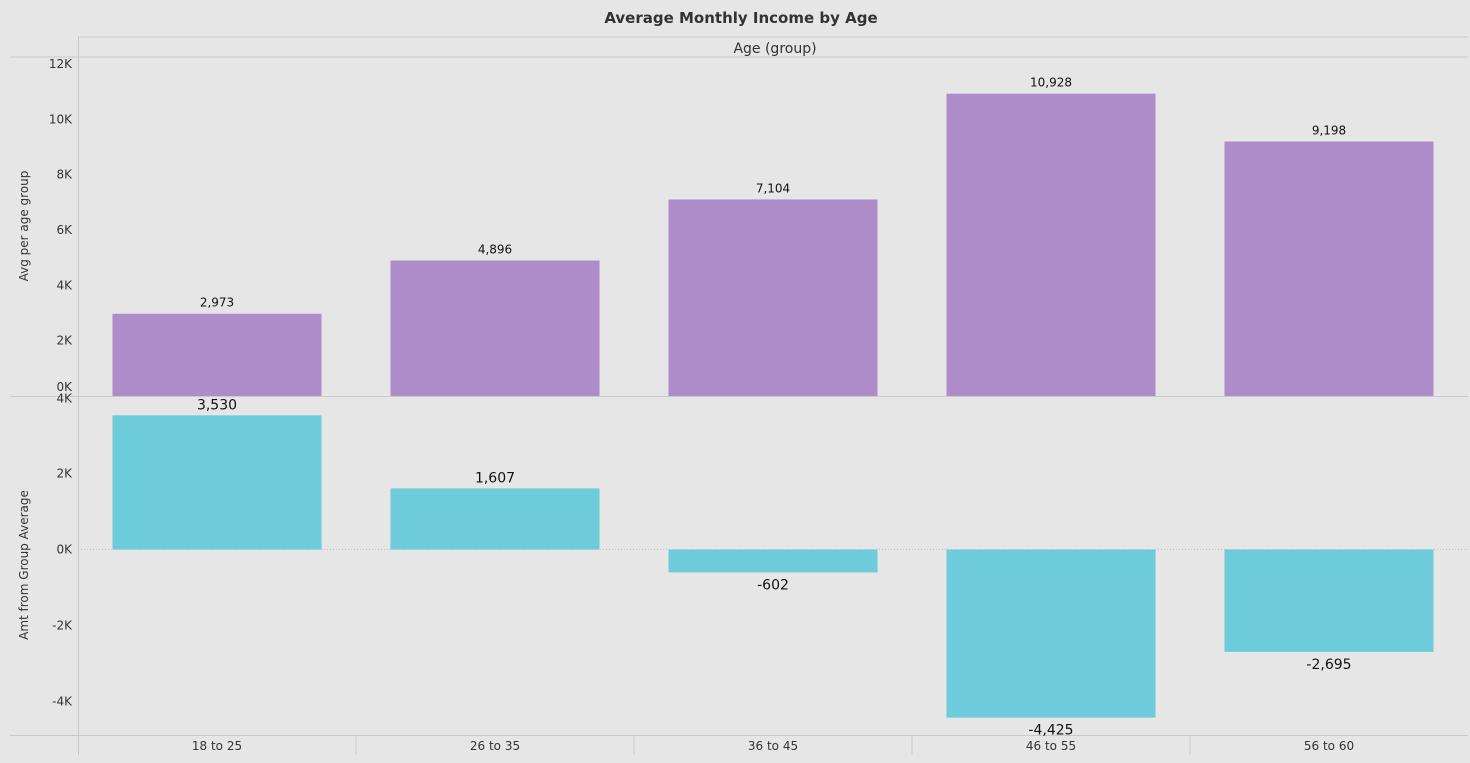 The height and width of the screenshot is (763, 1470). What do you see at coordinates (1329, 131) in the screenshot?
I see `top-bar-data-label: 9,198` at bounding box center [1329, 131].